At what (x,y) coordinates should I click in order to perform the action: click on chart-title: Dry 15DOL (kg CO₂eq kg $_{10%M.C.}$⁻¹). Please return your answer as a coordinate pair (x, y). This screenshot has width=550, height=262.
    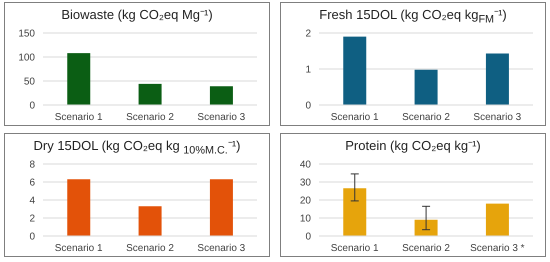
    Looking at the image, I should click on (137, 147).